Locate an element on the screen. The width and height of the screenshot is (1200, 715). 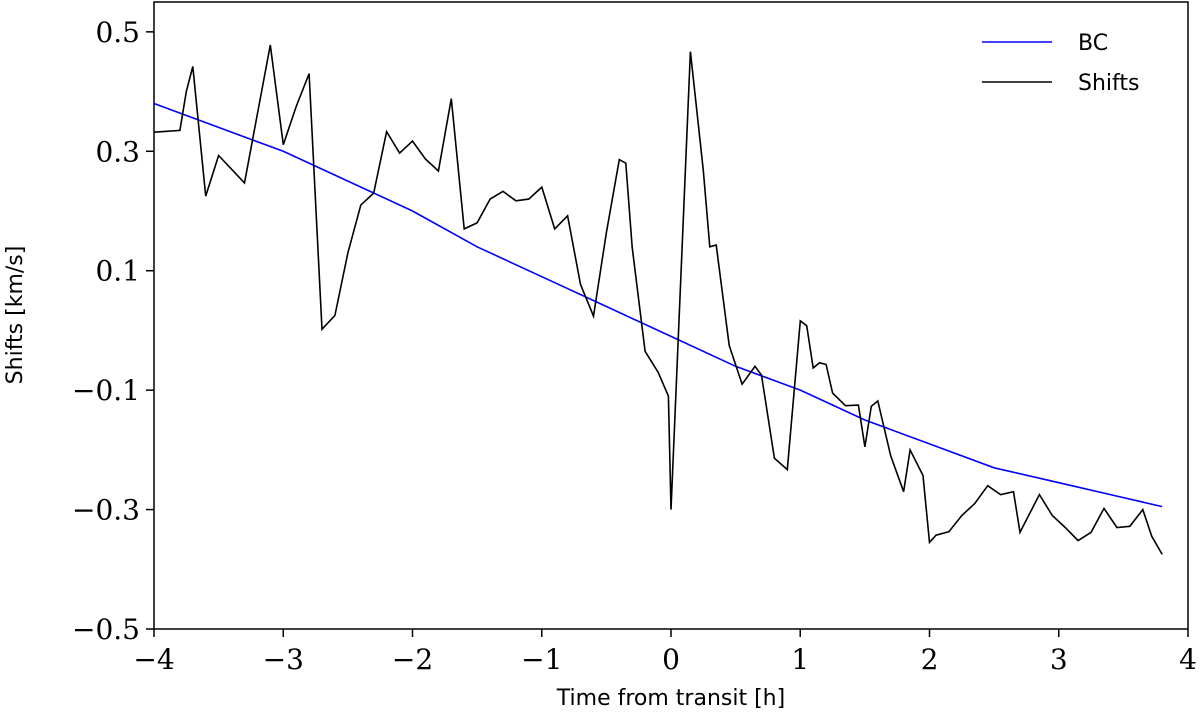
x-tick-label: 4 is located at coordinates (1188, 659).